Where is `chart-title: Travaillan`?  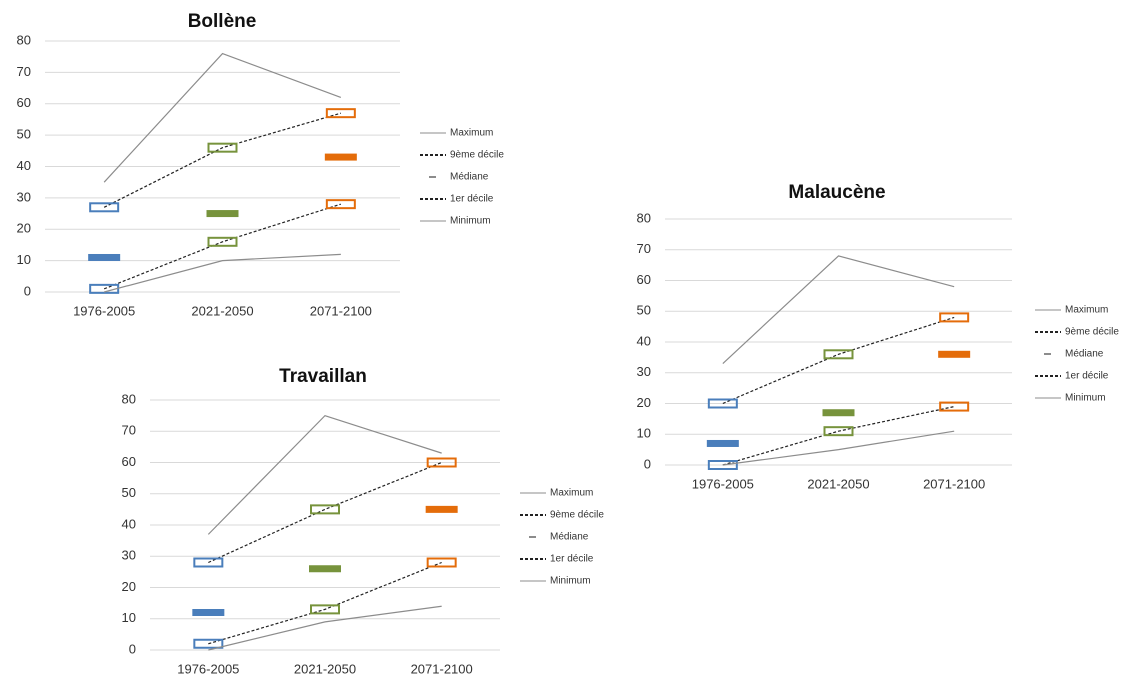
chart-title: Travaillan is located at coordinates (323, 376).